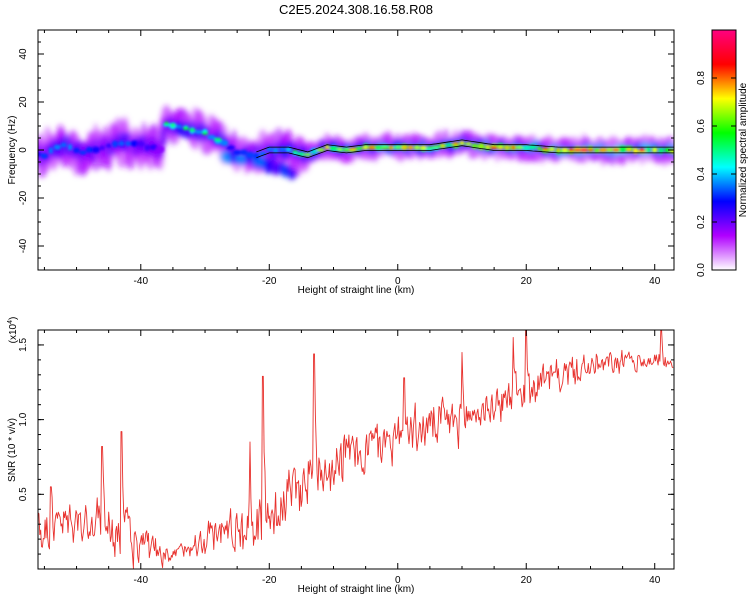 The width and height of the screenshot is (750, 600). Describe the element at coordinates (269, 580) in the screenshot. I see `snr-x-tick-label: -20` at that location.